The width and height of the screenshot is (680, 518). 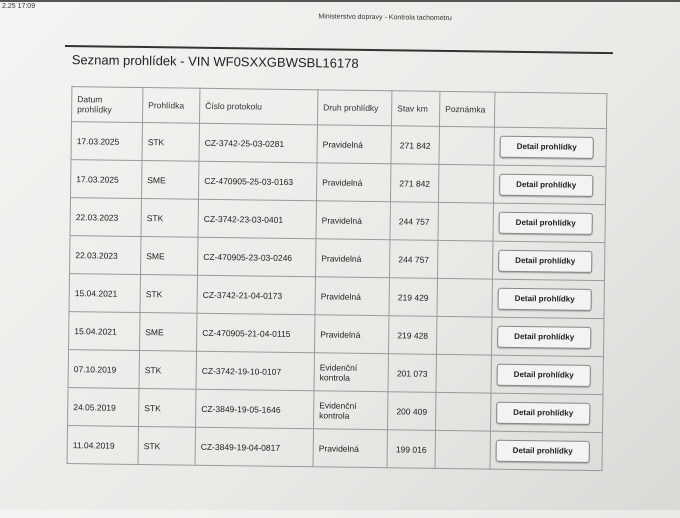 What do you see at coordinates (104, 369) in the screenshot?
I see `cell-date: 07.10.2019` at bounding box center [104, 369].